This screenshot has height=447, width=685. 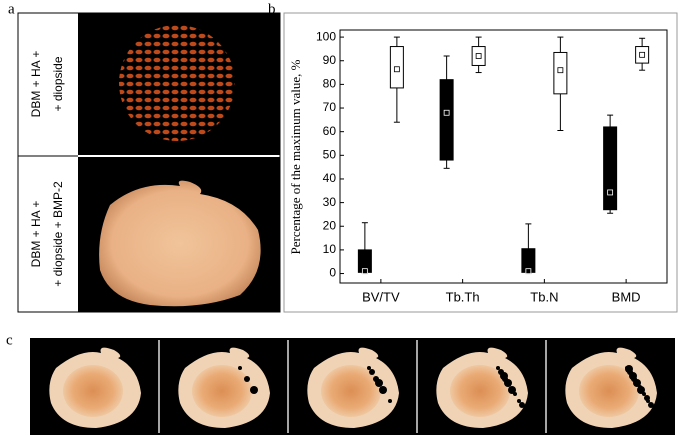 What do you see at coordinates (330, 225) in the screenshot?
I see `y-tick-label: 20` at bounding box center [330, 225].